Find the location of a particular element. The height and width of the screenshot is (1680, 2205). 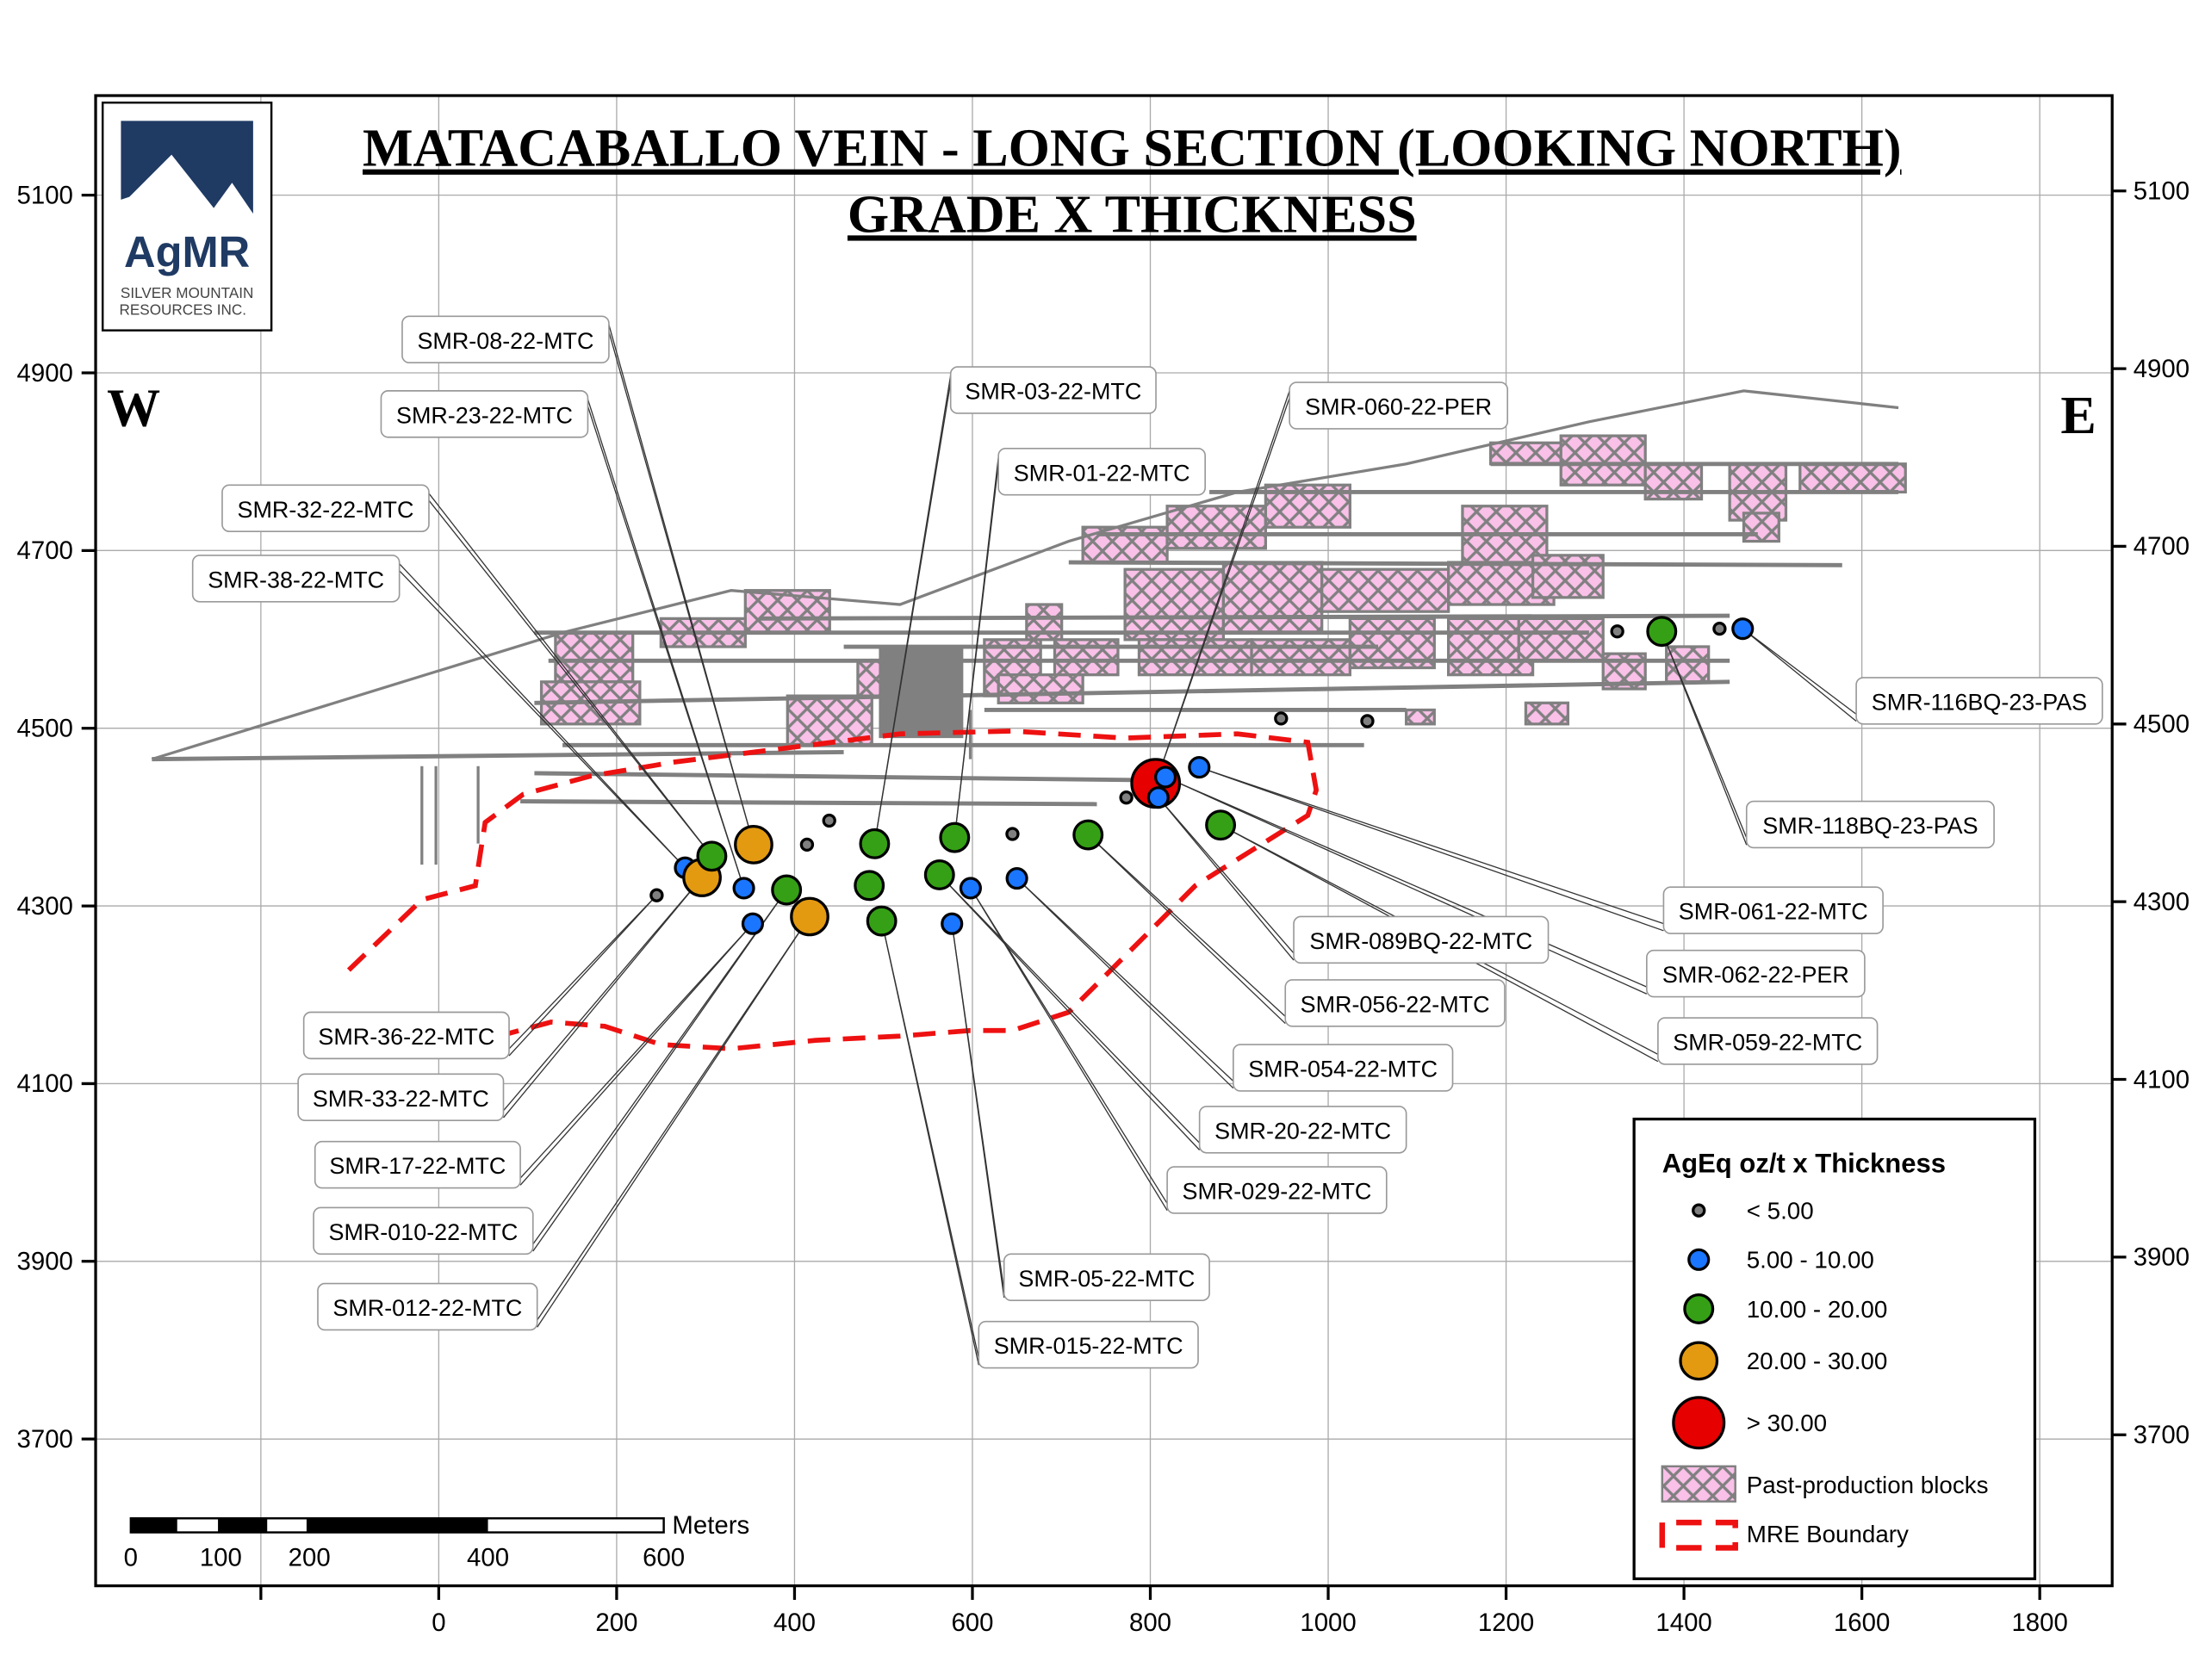

label-text: SMR-03-22-MTC is located at coordinates (1053, 392).